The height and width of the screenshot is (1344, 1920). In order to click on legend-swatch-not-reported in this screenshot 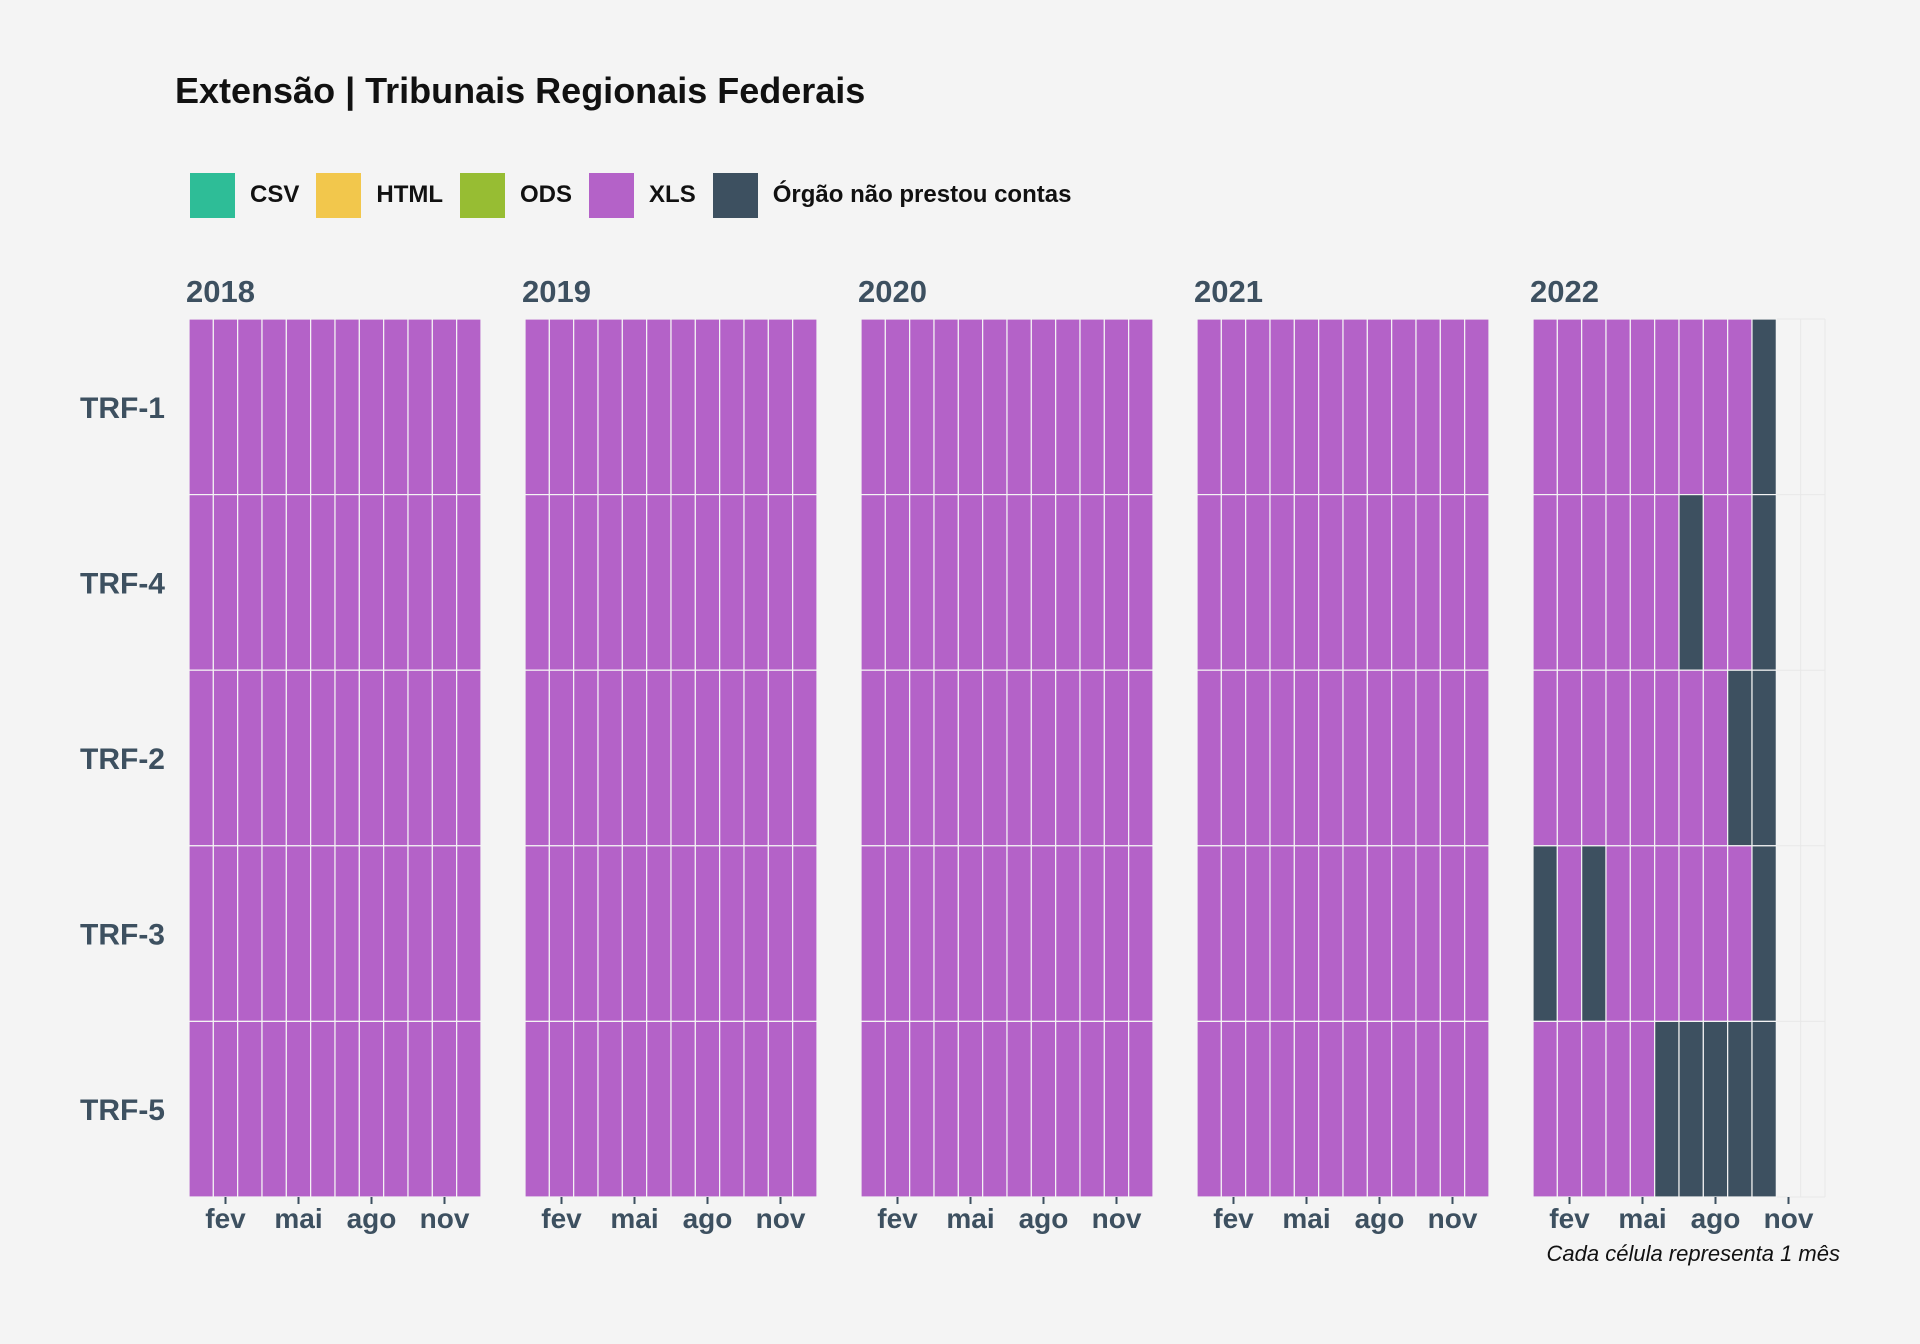, I will do `click(735, 195)`.